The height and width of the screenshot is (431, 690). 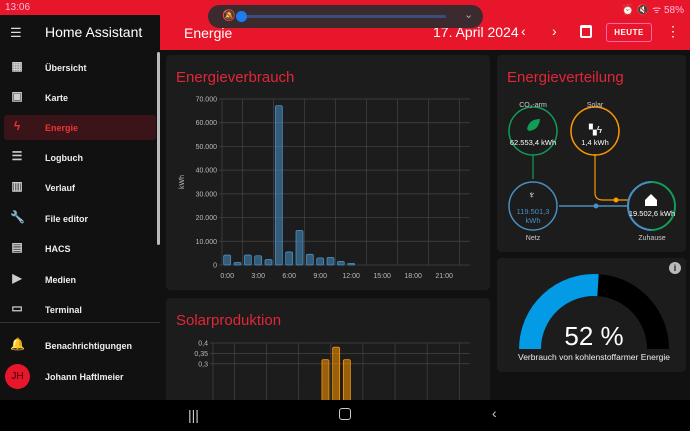 I want to click on grid-value: 119.501,3, so click(x=533, y=211).